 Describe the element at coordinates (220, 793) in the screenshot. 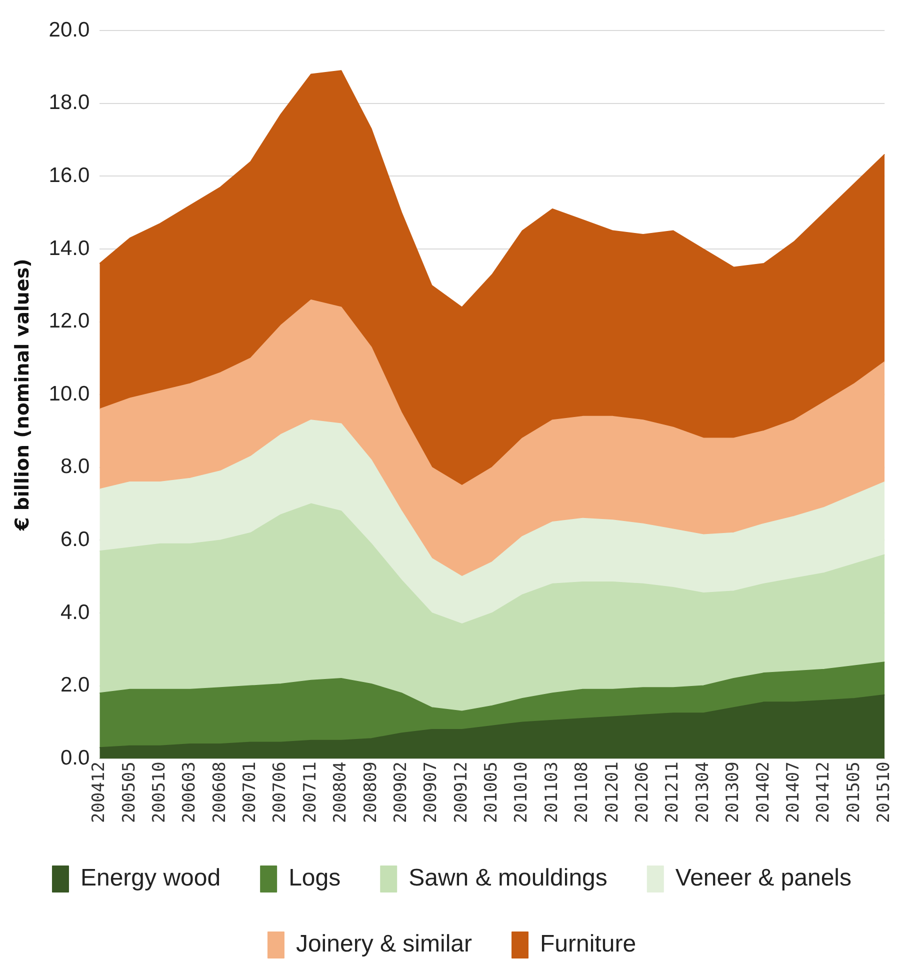

I see `x-tick-label: 200608` at that location.